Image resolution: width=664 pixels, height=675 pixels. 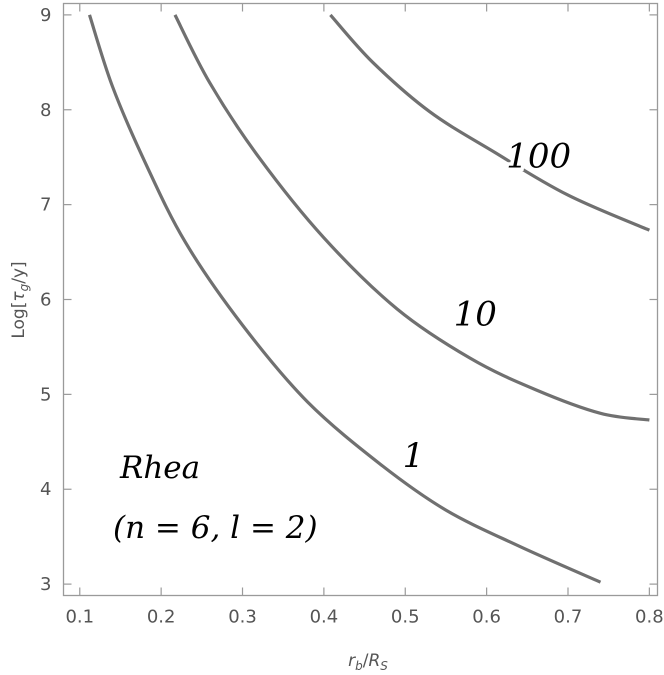 I want to click on y-tick-label: 8, so click(x=45, y=110).